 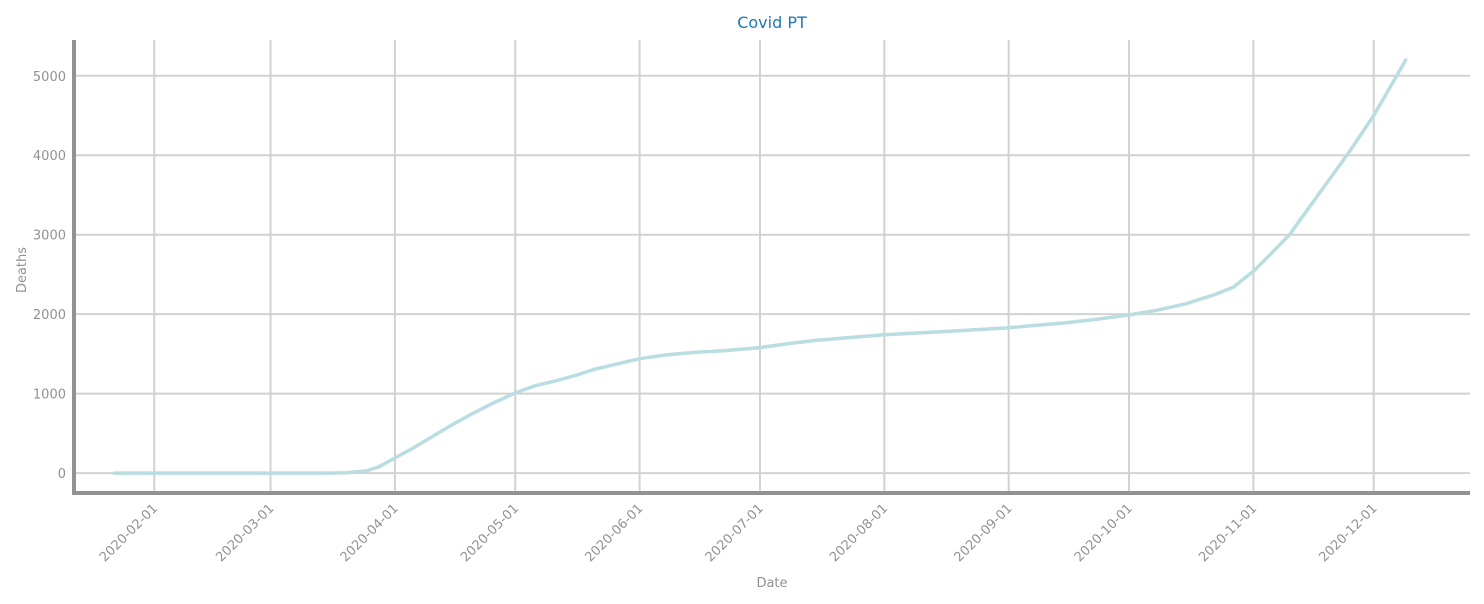 I want to click on x-tick-label: 2020-04-01, so click(x=370, y=533).